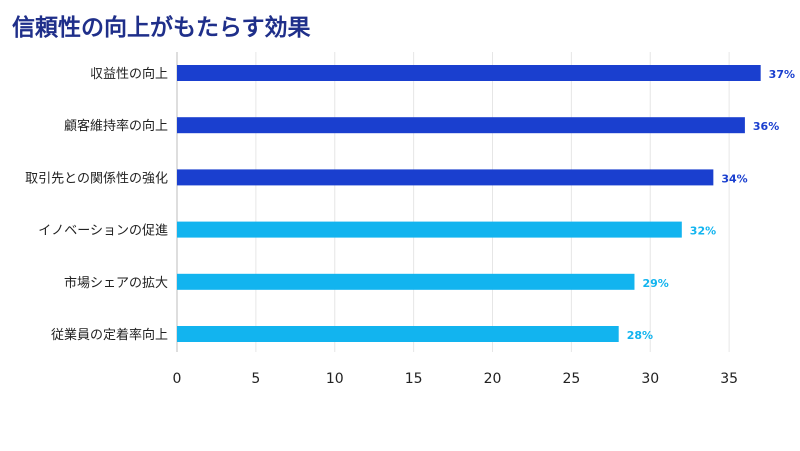 Image resolution: width=800 pixels, height=451 pixels. What do you see at coordinates (650, 379) in the screenshot?
I see `x-tick-label: 30` at bounding box center [650, 379].